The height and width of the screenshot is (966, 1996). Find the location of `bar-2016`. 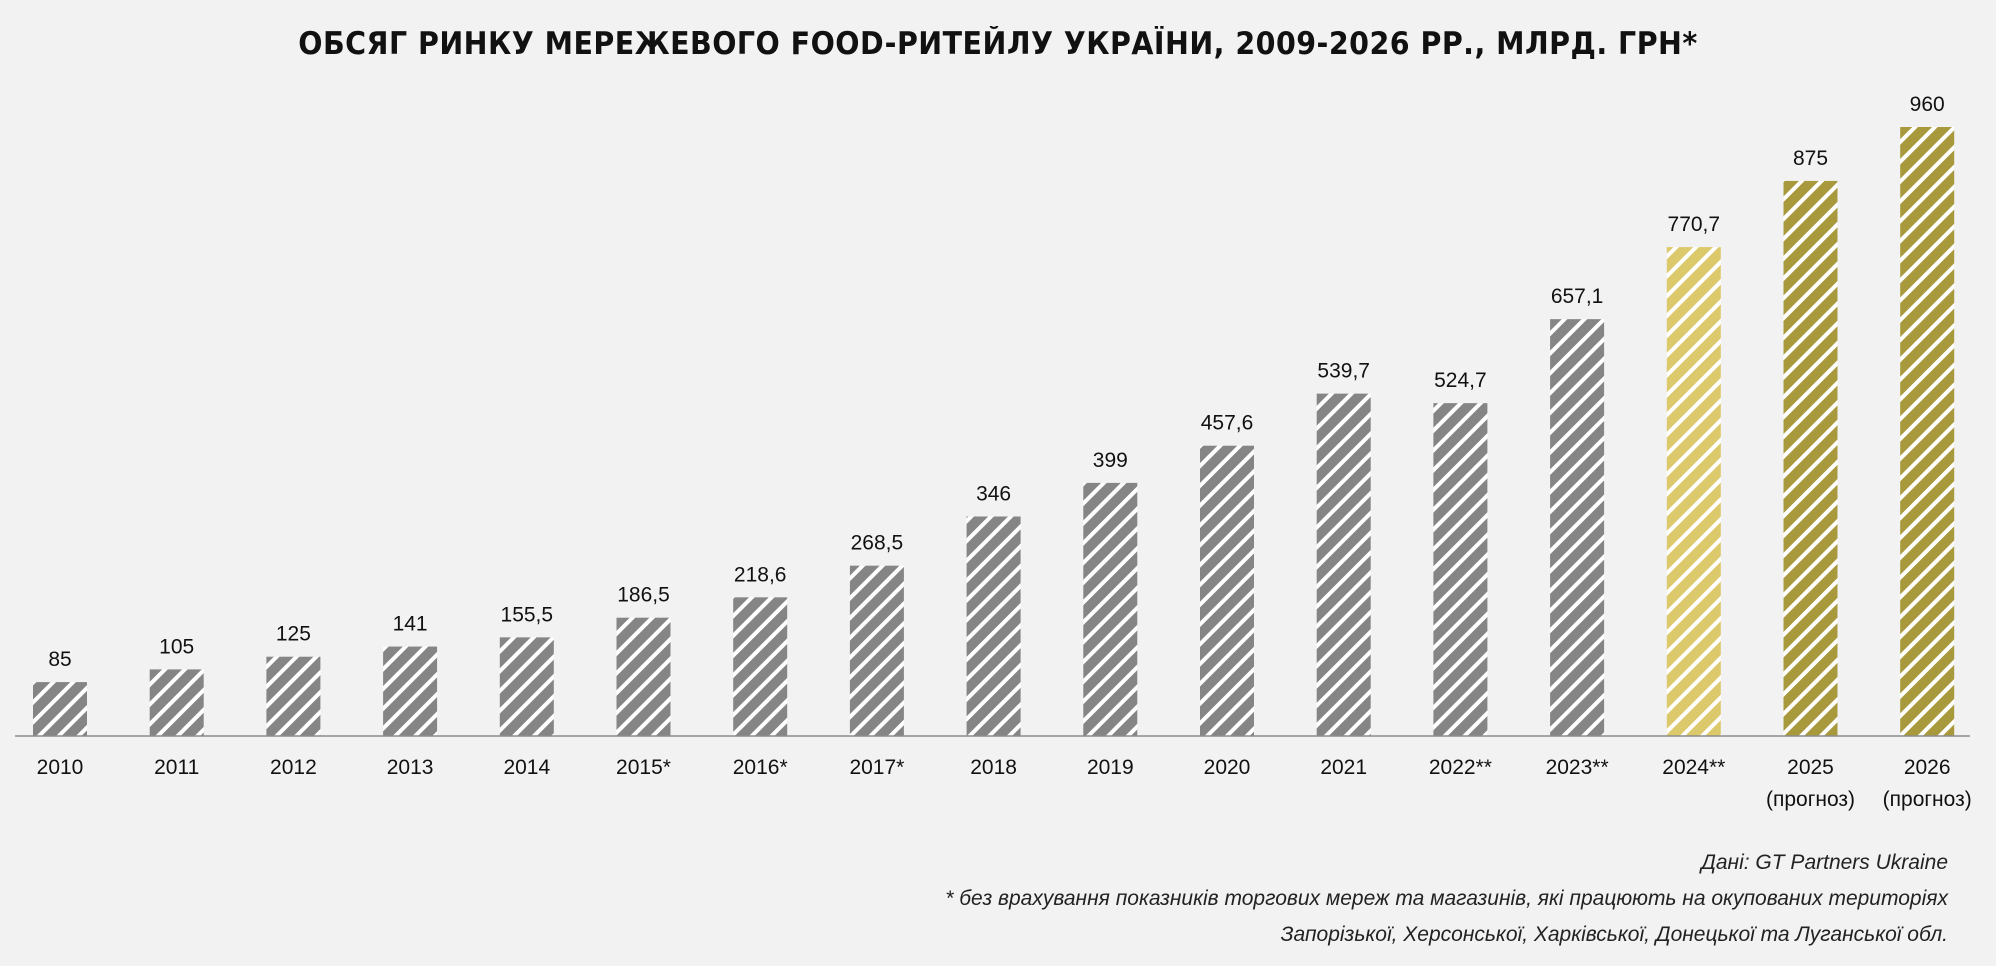

bar-2016 is located at coordinates (760, 666).